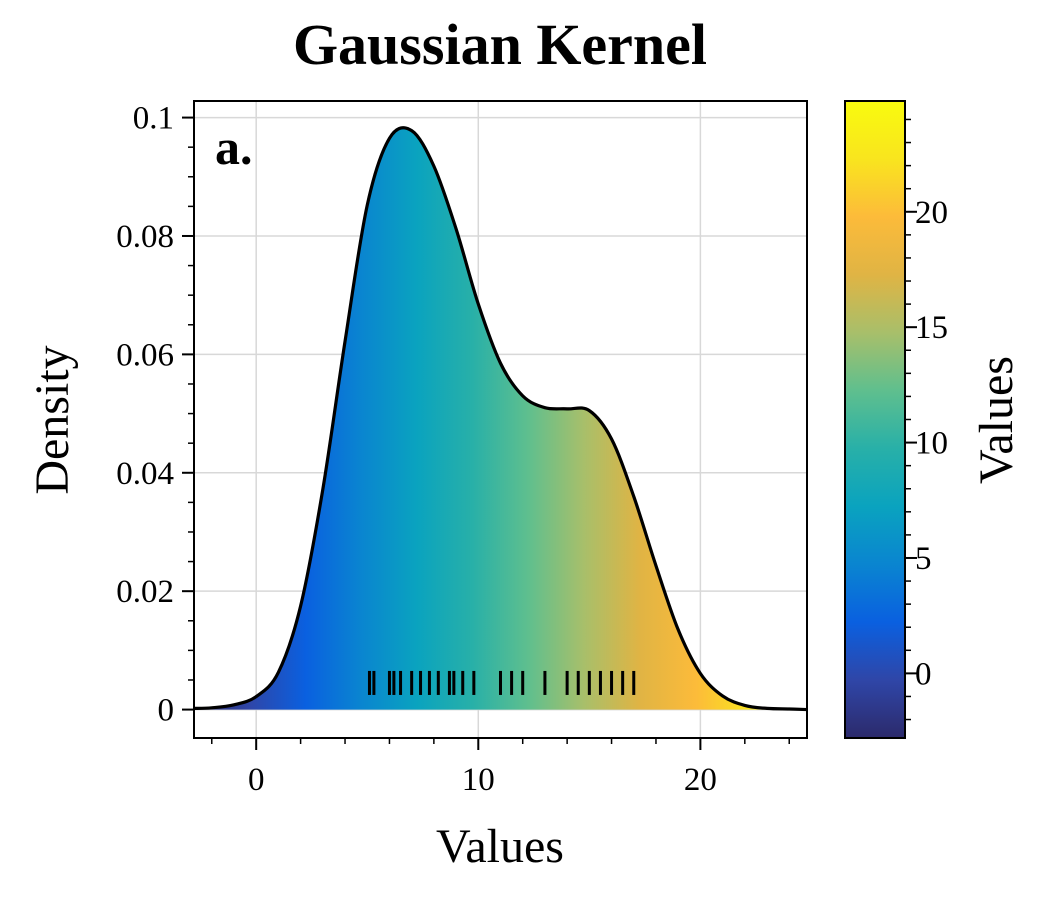 The image size is (1050, 900). I want to click on y-tick-label: 0.1, so click(153, 119).